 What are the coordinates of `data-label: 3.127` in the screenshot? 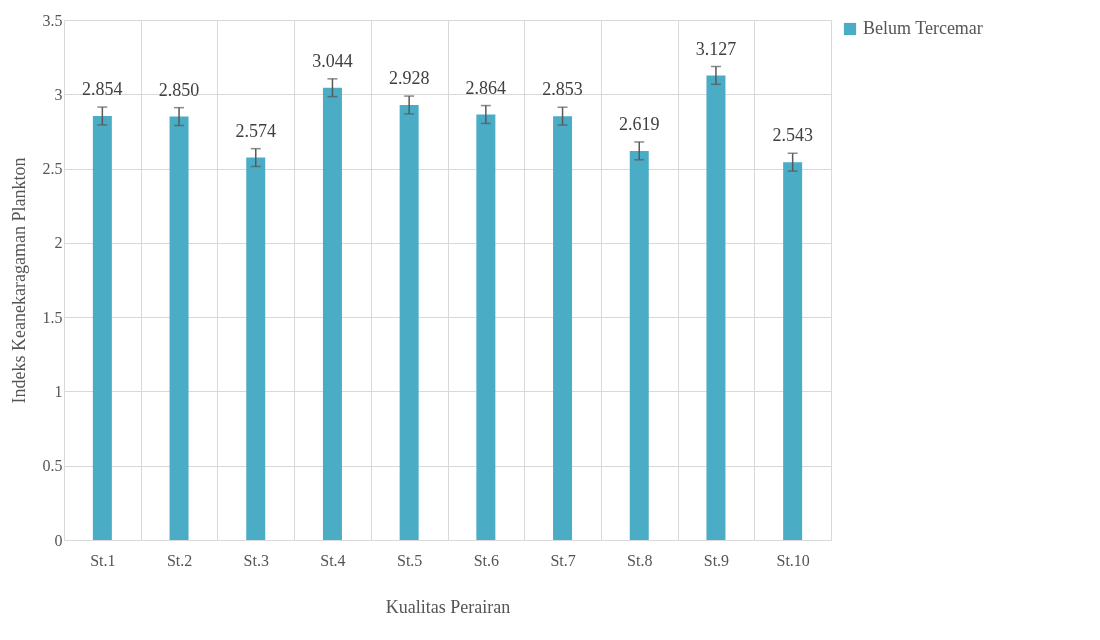 It's located at (716, 48).